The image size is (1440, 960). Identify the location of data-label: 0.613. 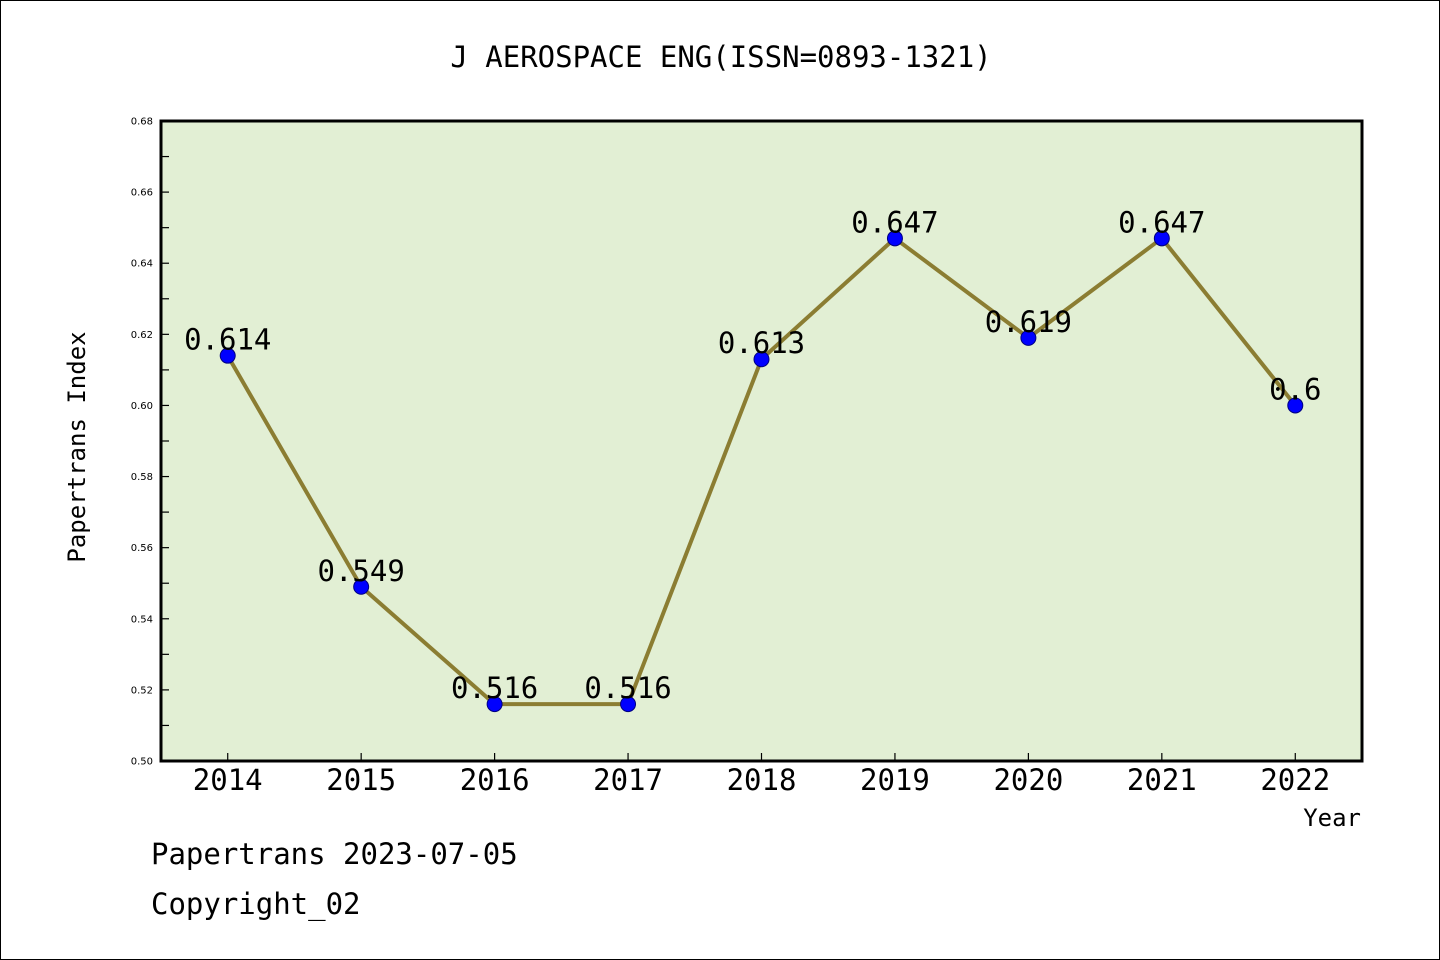
(761, 343).